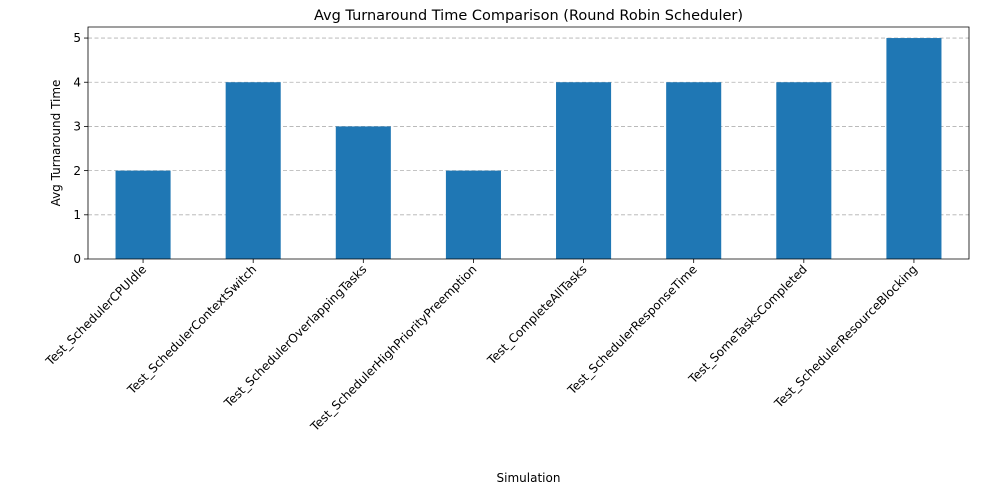  Describe the element at coordinates (77, 38) in the screenshot. I see `y-tick-label: 5` at that location.